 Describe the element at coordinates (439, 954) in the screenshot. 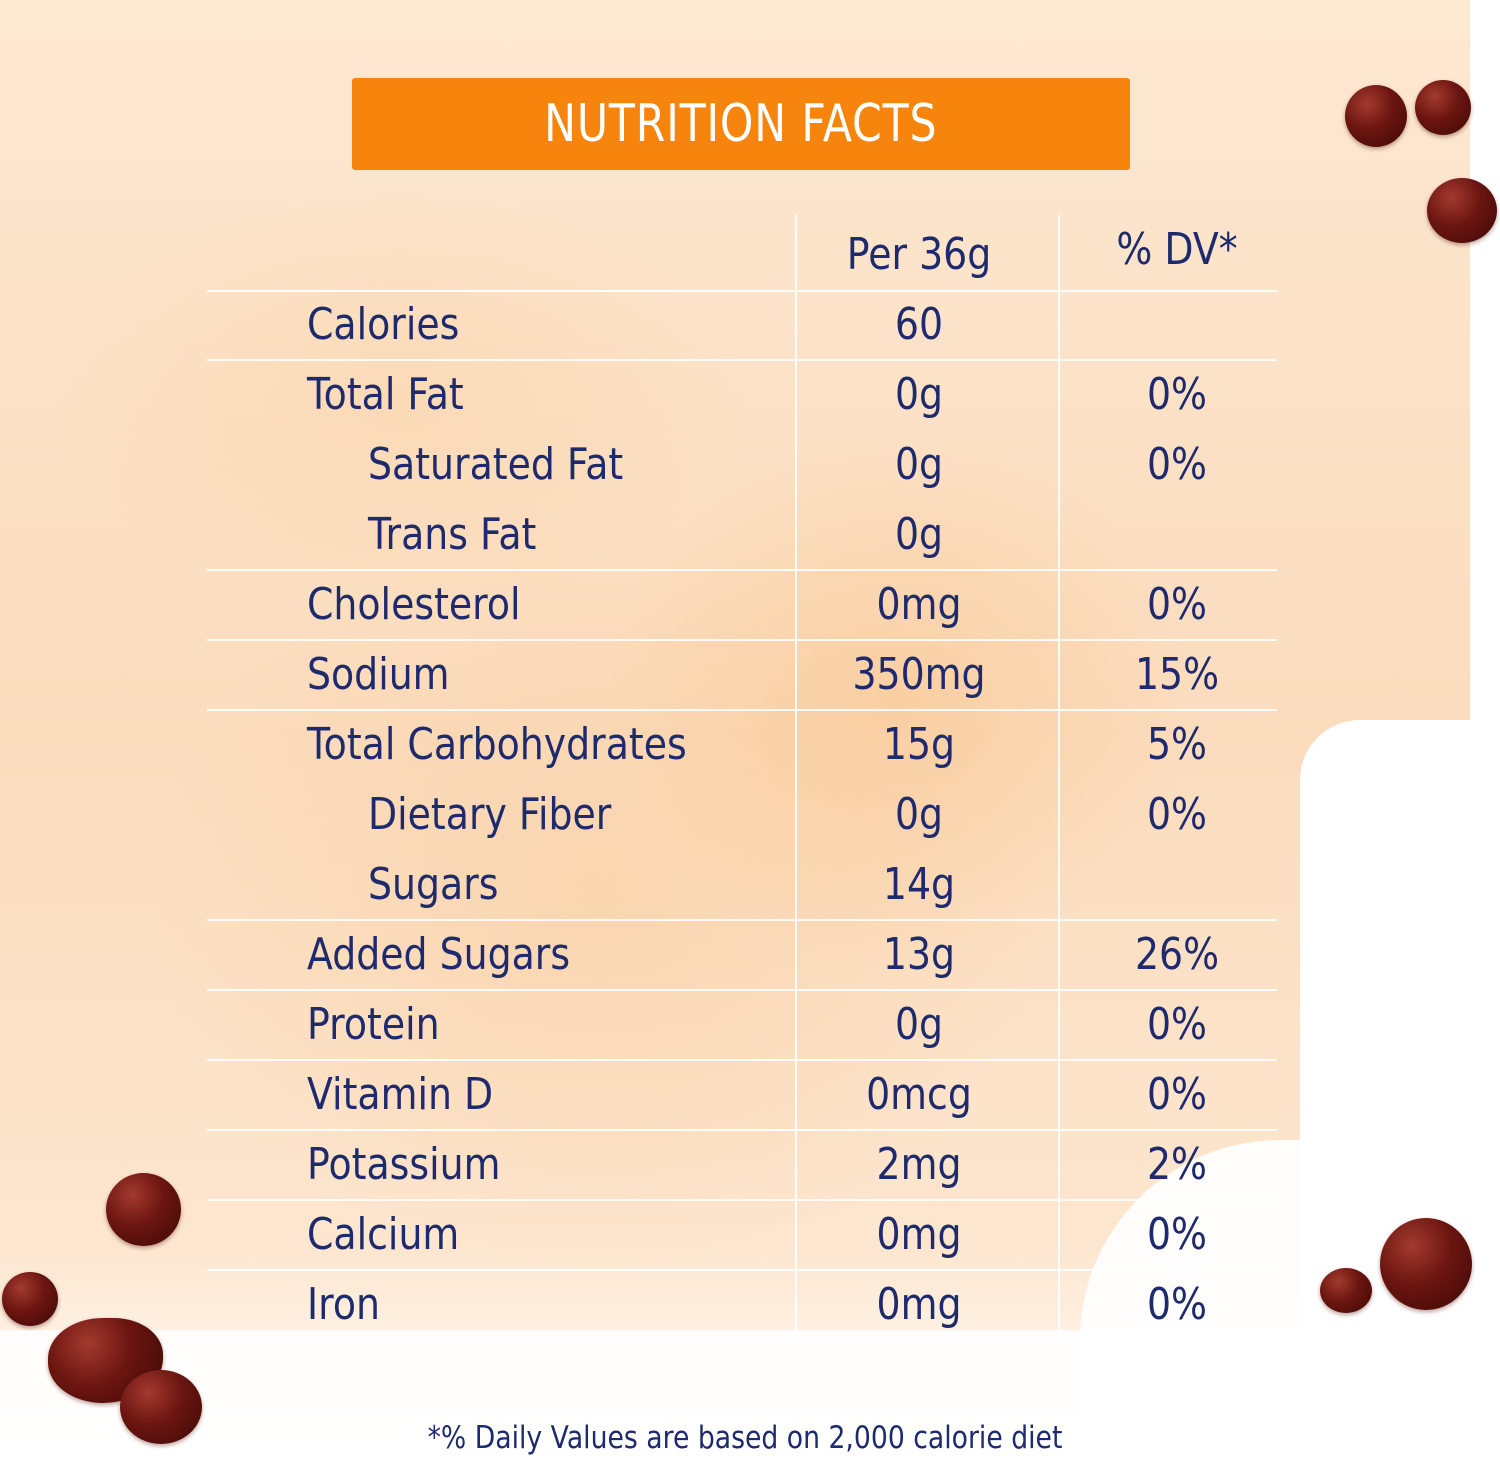

I see `nutrient-label: Added Sugars` at that location.